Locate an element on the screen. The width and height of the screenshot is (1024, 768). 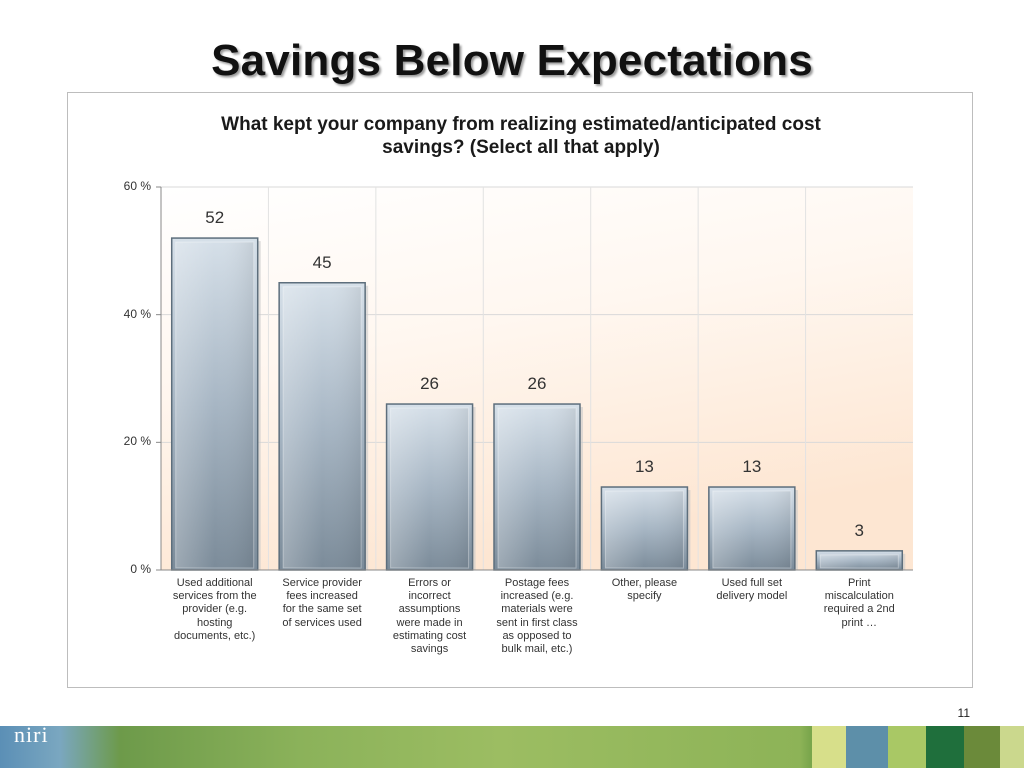
y-tick-label: 60 % is located at coordinates (137, 186).